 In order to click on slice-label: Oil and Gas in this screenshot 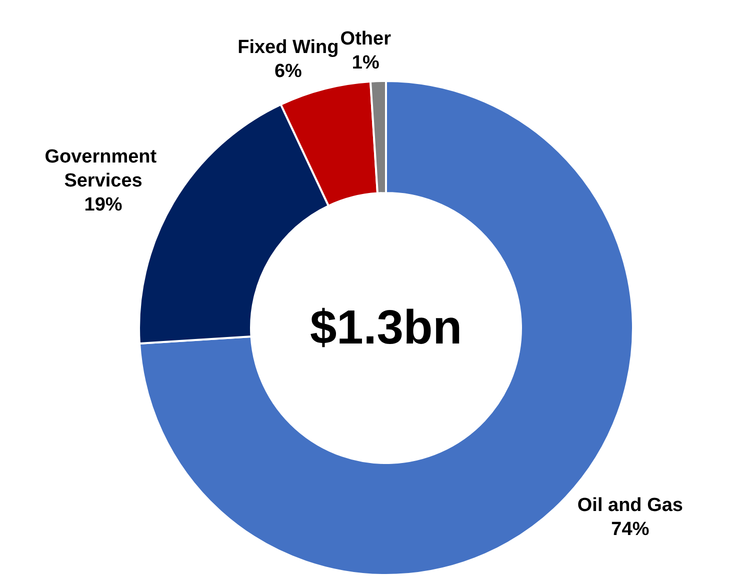, I will do `click(630, 505)`.